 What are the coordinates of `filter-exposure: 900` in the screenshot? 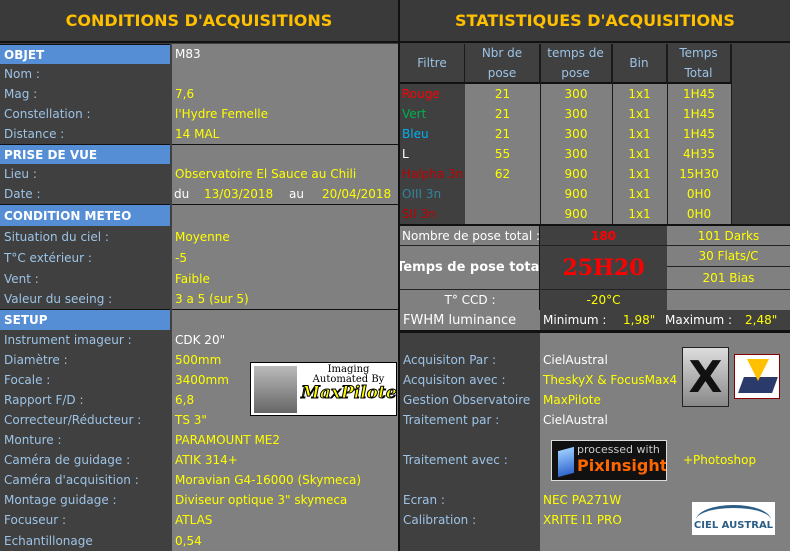 It's located at (576, 174).